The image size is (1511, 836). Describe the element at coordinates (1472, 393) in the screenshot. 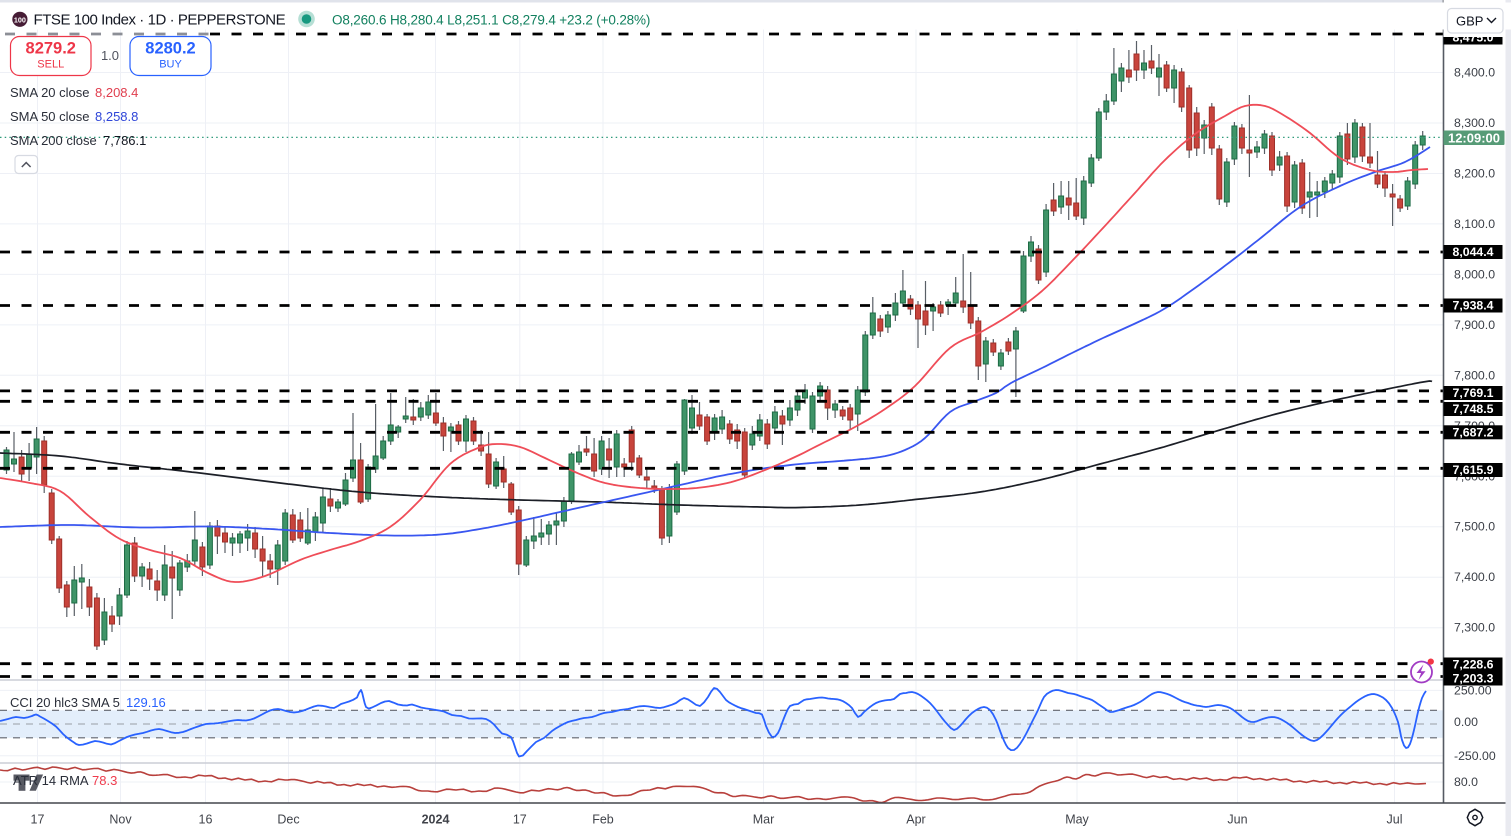

I see `svg-text: 7,769.1` at that location.